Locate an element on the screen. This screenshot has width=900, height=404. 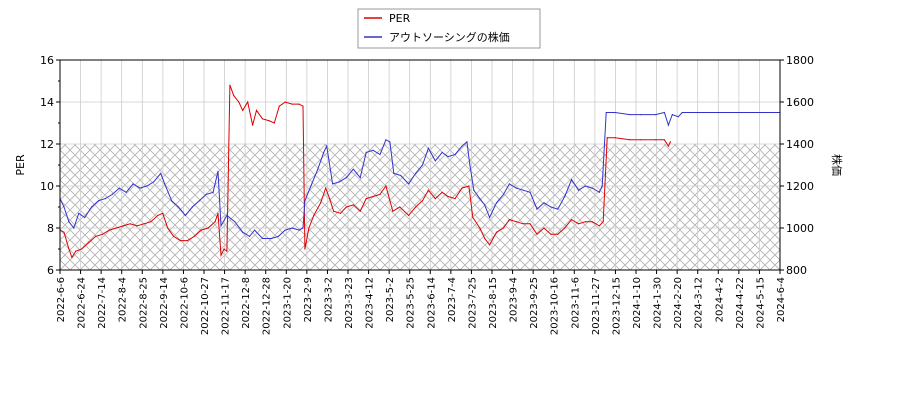
right-tick-label: 1000 is located at coordinates (800, 228).